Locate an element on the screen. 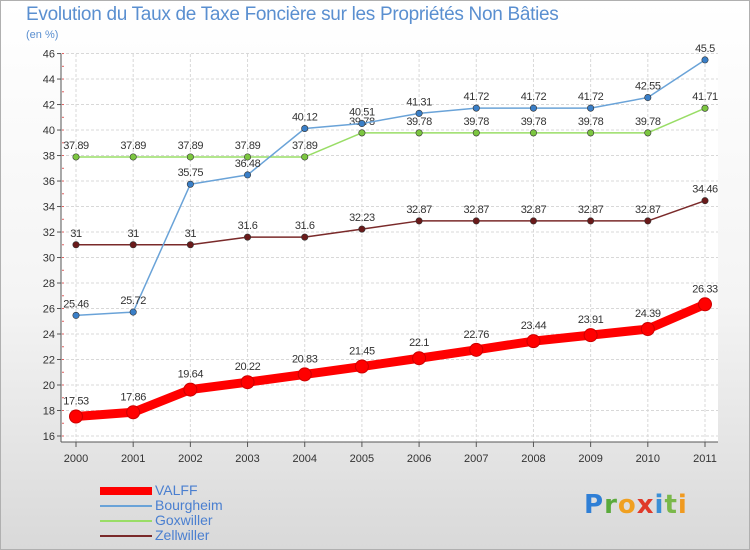  y-tick-label: 18 is located at coordinates (49, 412).